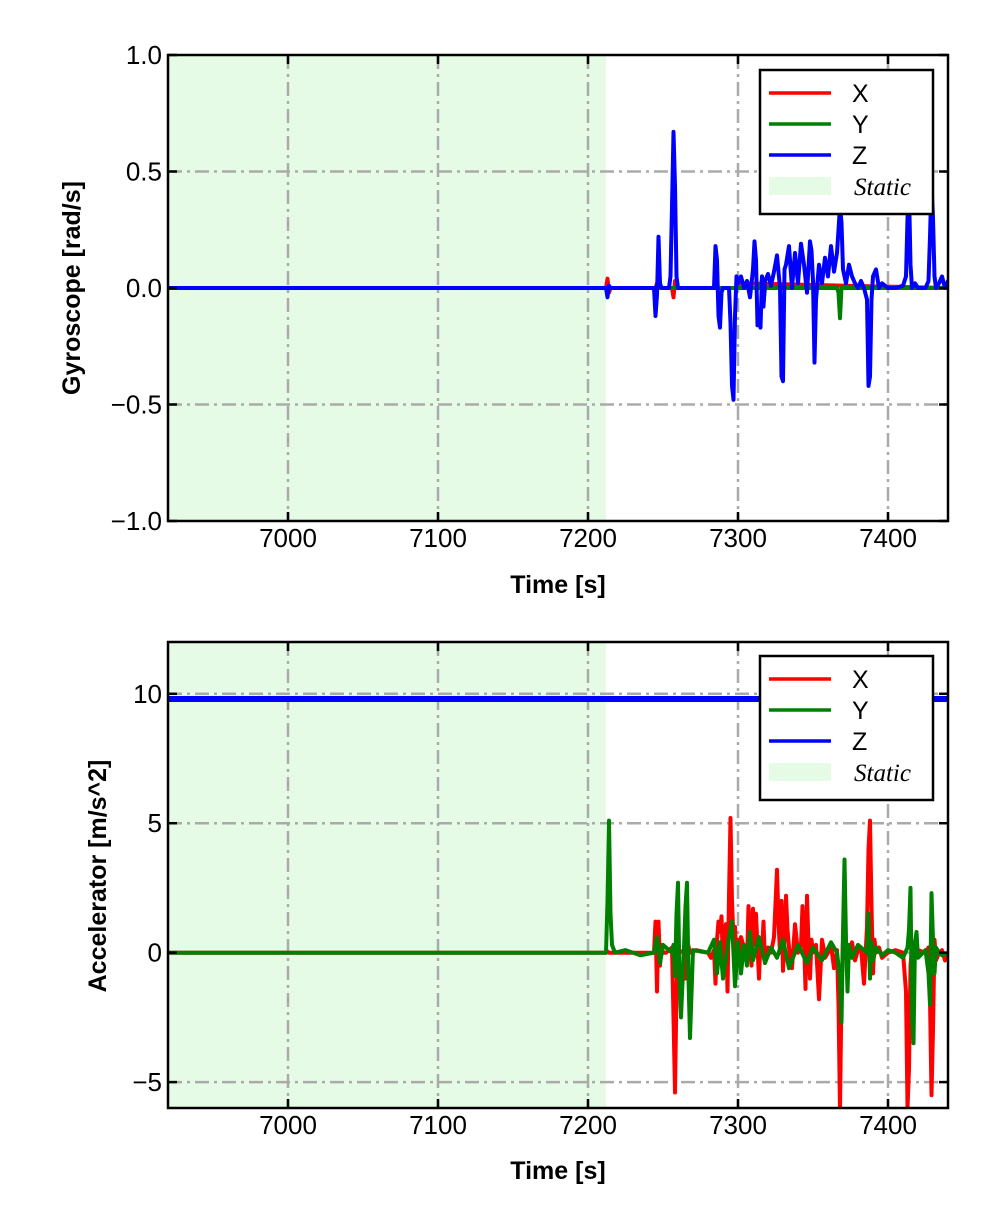 The image size is (992, 1228). Describe the element at coordinates (155, 823) in the screenshot. I see `y-tick-label: 5` at that location.